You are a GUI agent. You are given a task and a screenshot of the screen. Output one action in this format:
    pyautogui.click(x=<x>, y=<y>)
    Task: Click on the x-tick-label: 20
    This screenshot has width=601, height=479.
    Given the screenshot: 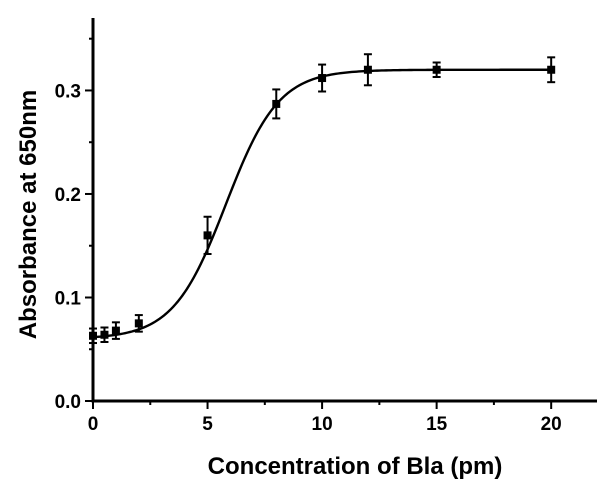 What is the action you would take?
    pyautogui.click(x=551, y=424)
    